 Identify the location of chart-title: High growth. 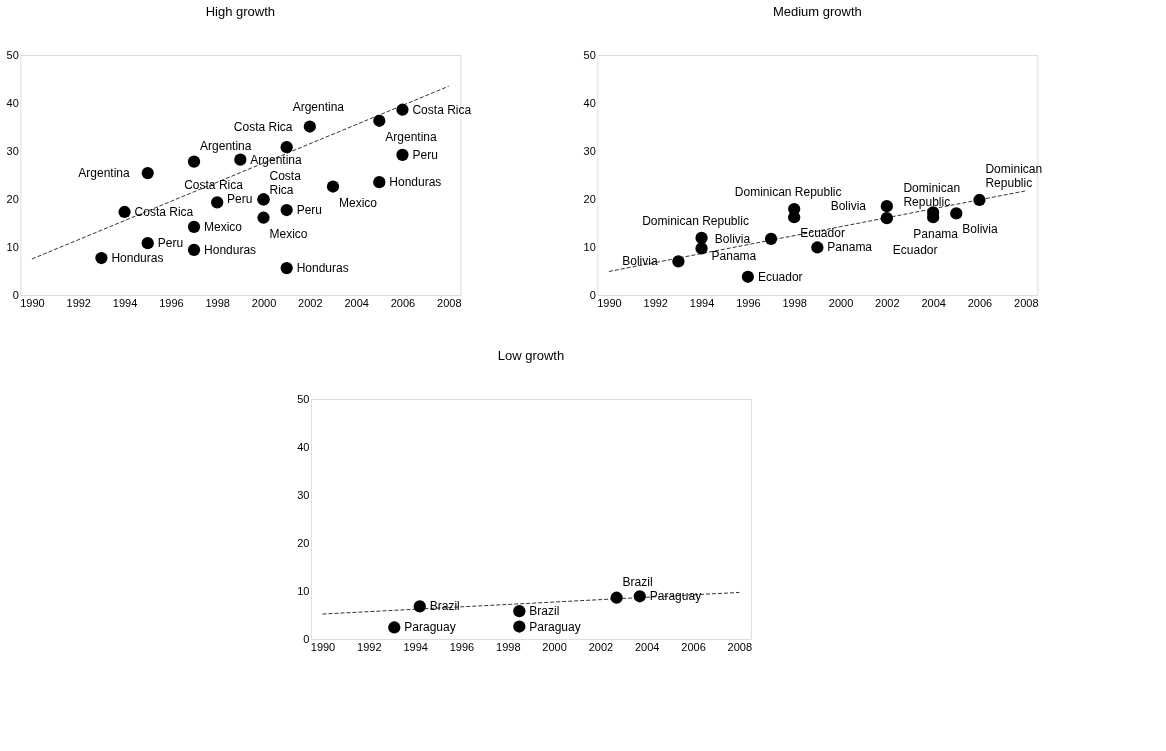
(240, 11).